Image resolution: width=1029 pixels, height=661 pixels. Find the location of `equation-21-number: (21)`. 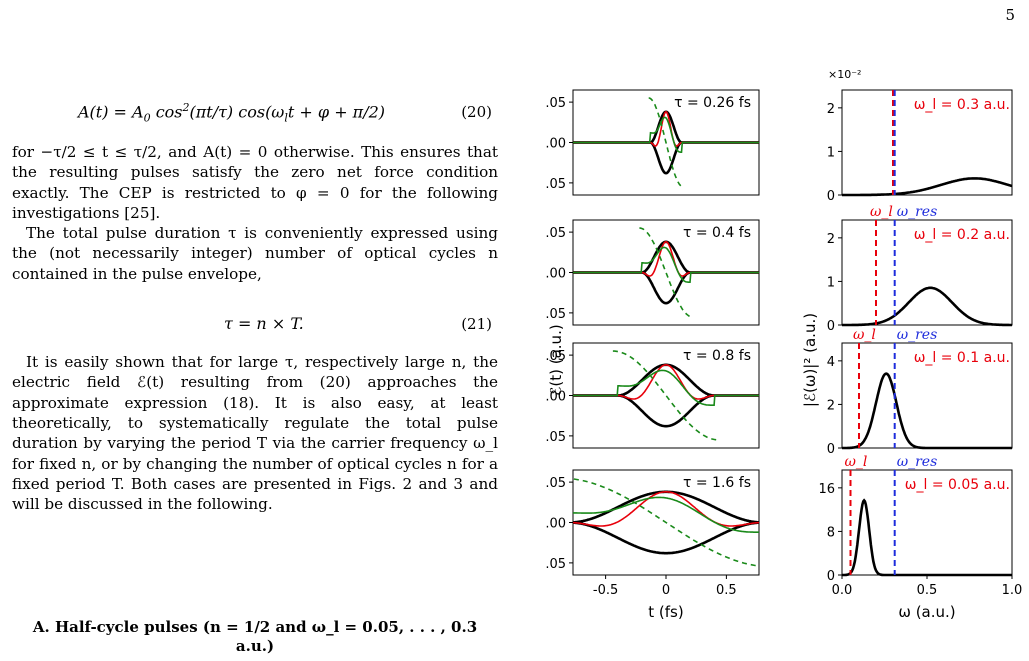

equation-21-number: (21) is located at coordinates (476, 324).